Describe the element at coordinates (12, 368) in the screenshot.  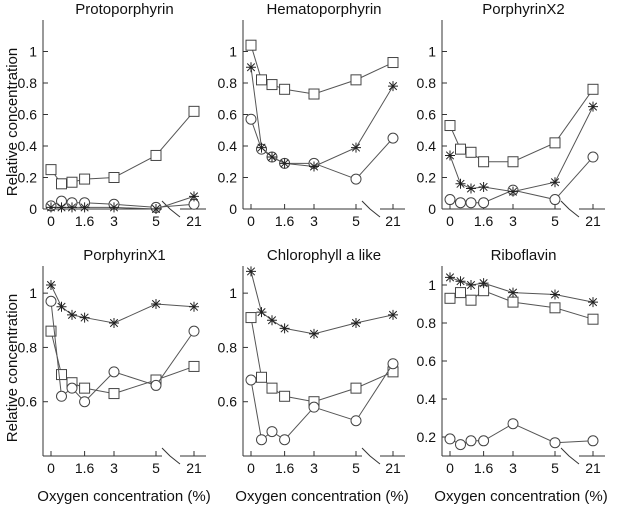
I see `y-axis-label-bottom: Relative concentration` at that location.